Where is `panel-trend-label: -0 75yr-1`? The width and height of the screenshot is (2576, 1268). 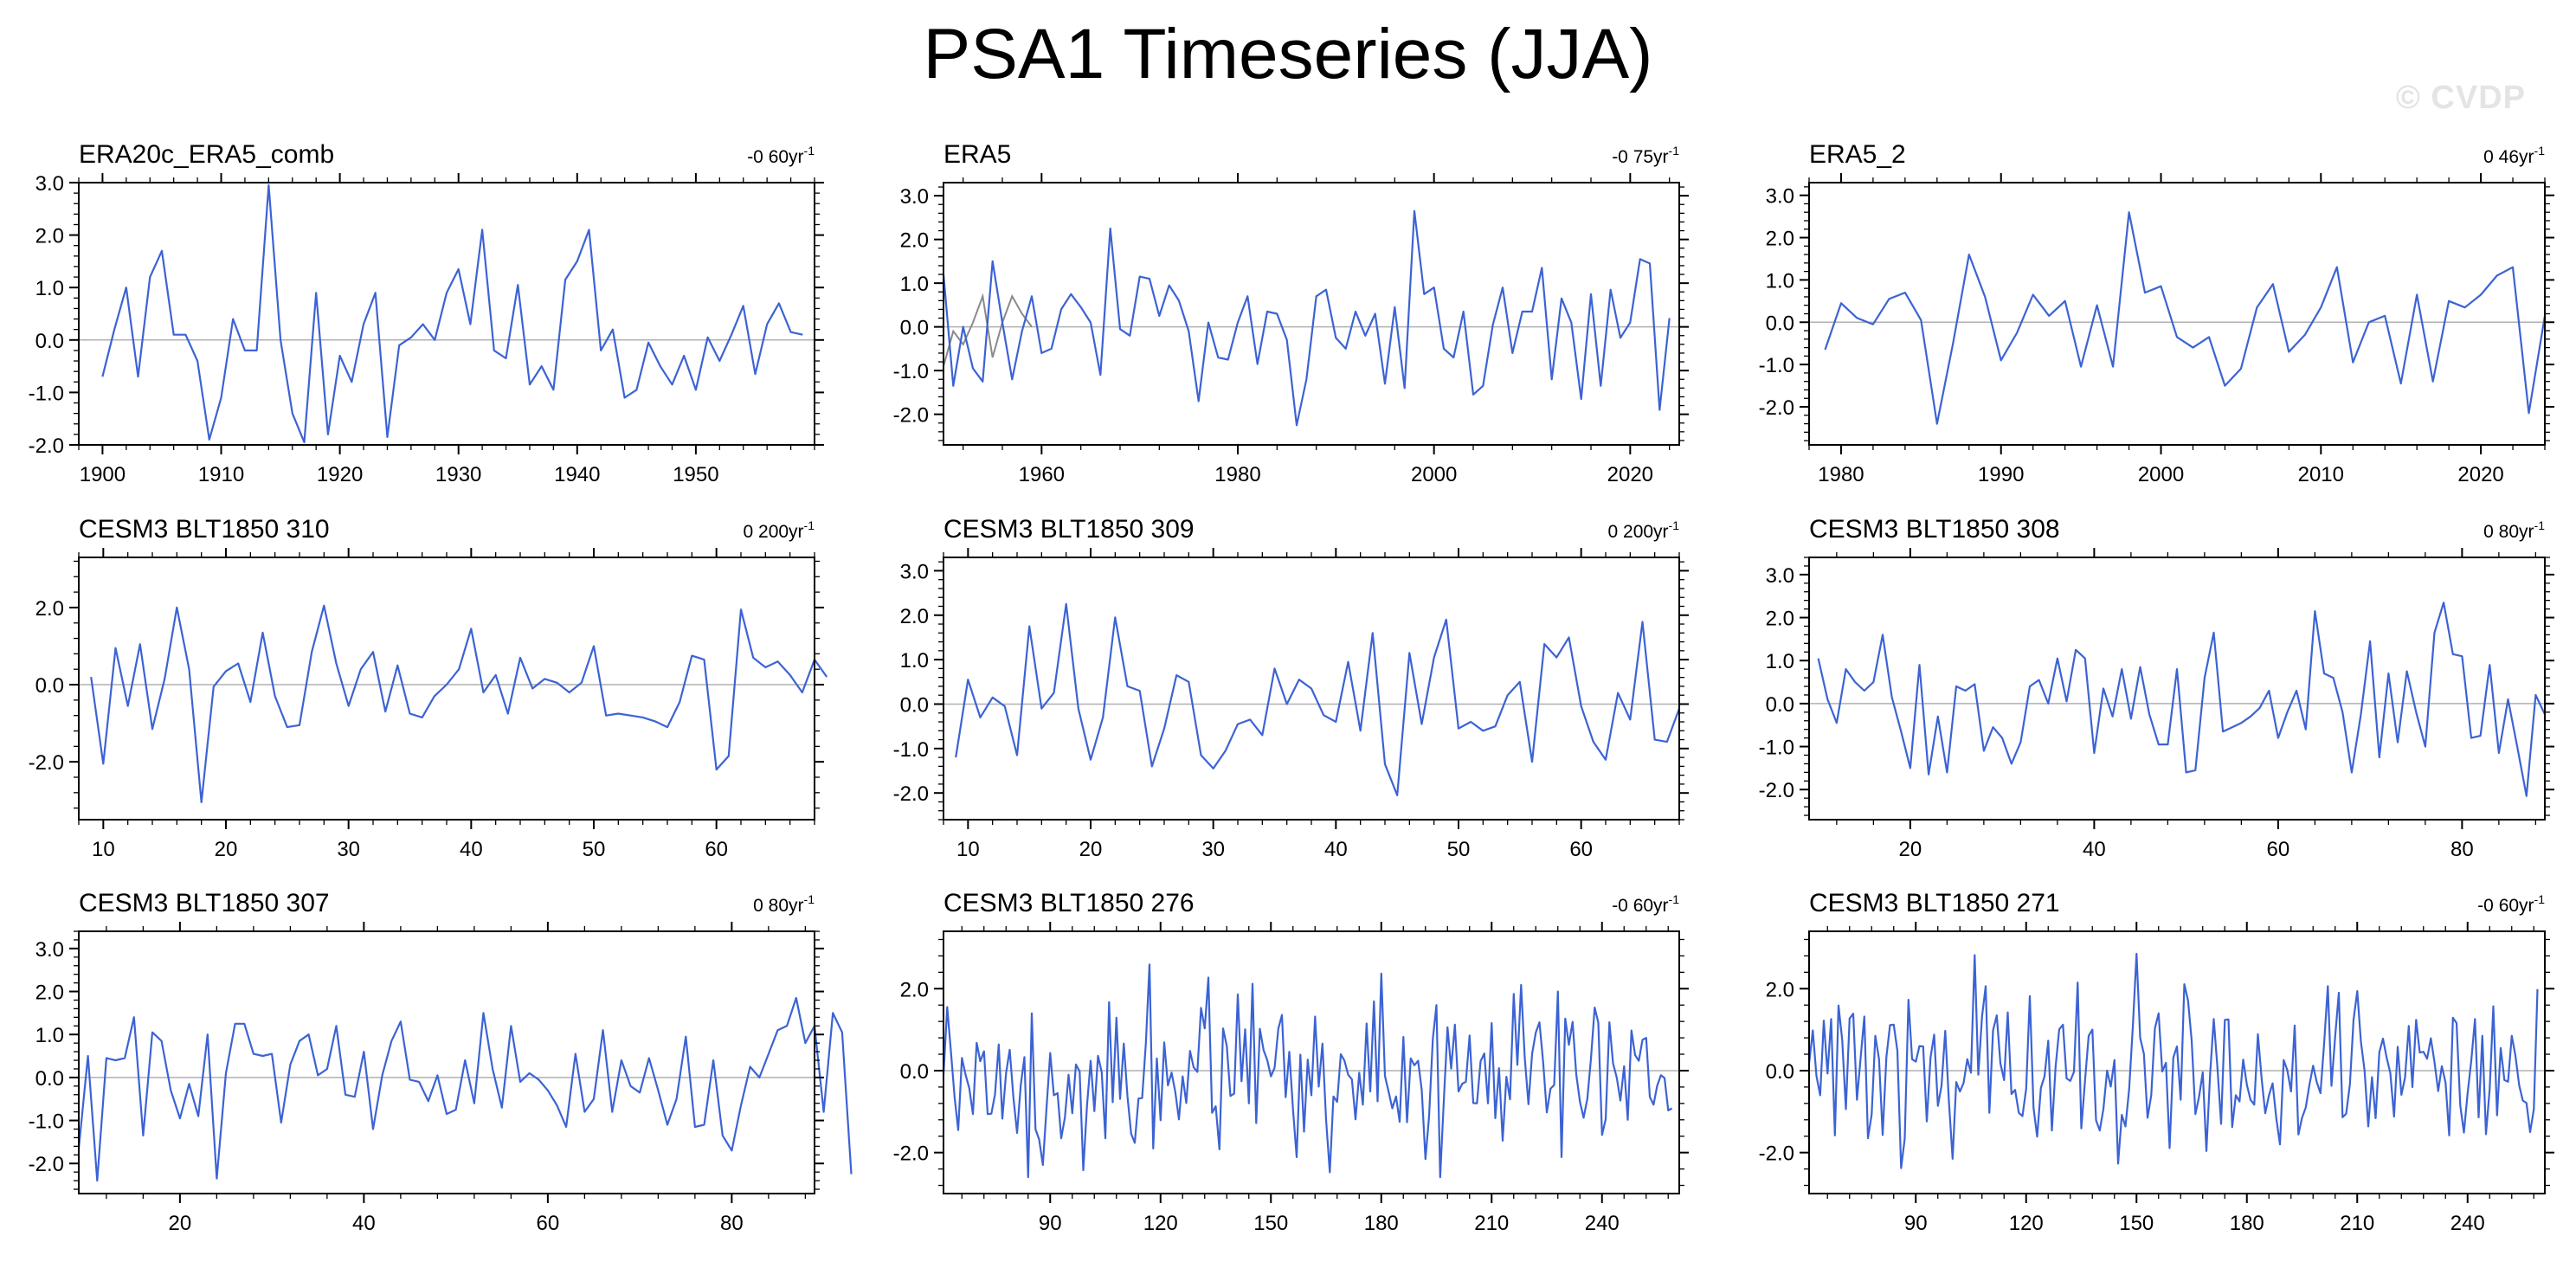
panel-trend-label: -0 75yr-1 is located at coordinates (1645, 155).